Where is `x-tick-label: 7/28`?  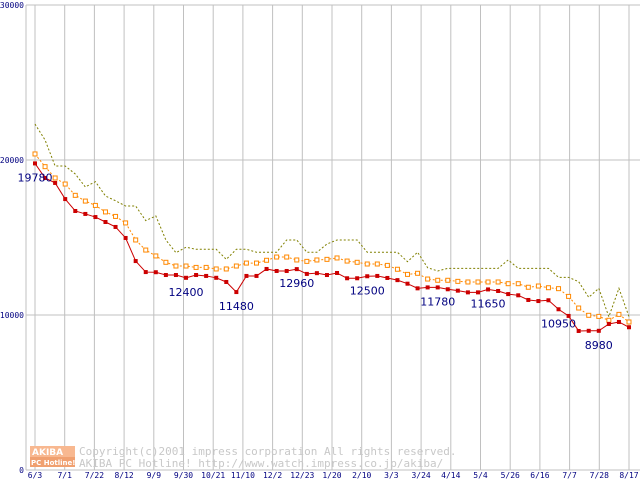
x-tick-label: 7/28 is located at coordinates (599, 475).